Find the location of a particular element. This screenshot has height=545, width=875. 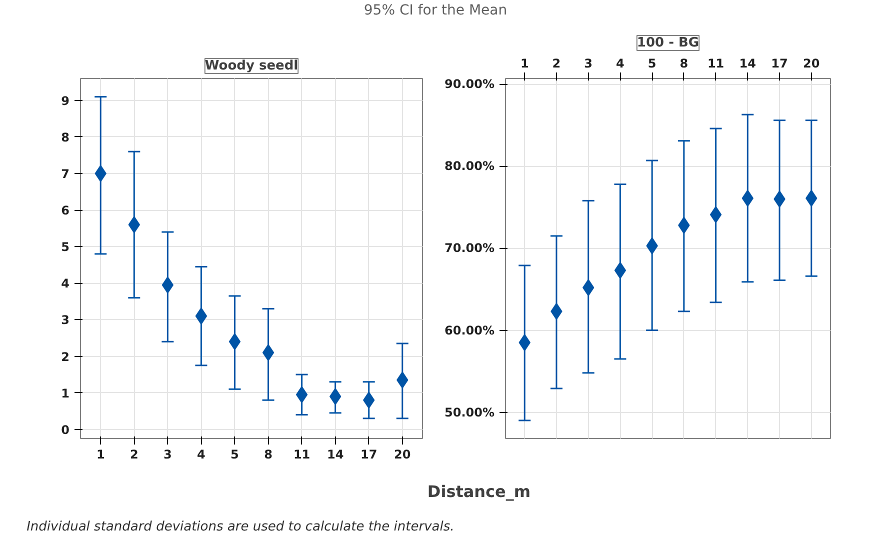

y-tick-label: 2 is located at coordinates (65, 357).